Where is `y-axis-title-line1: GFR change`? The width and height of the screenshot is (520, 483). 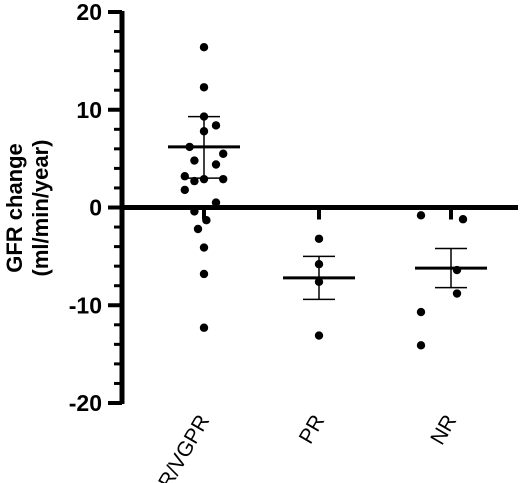 y-axis-title-line1: GFR change is located at coordinates (14, 208).